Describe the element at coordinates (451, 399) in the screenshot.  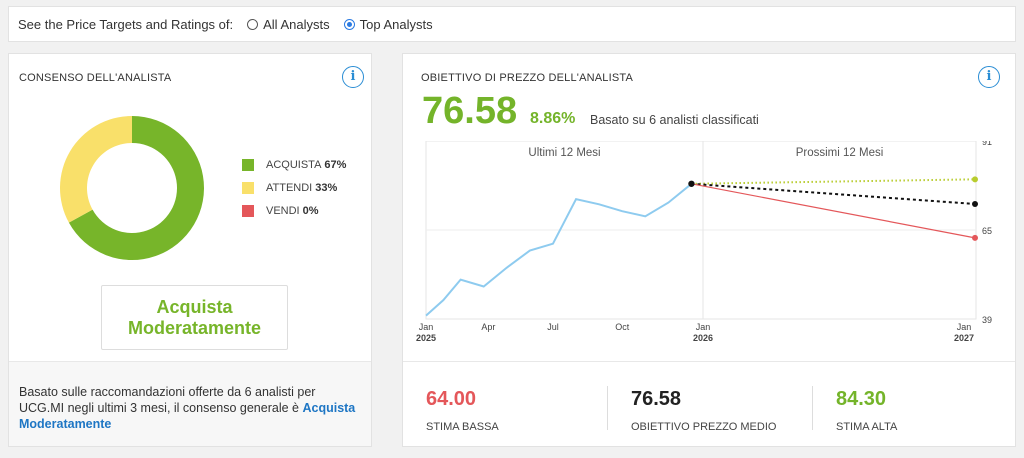
I see `stat-value: 64.00` at that location.